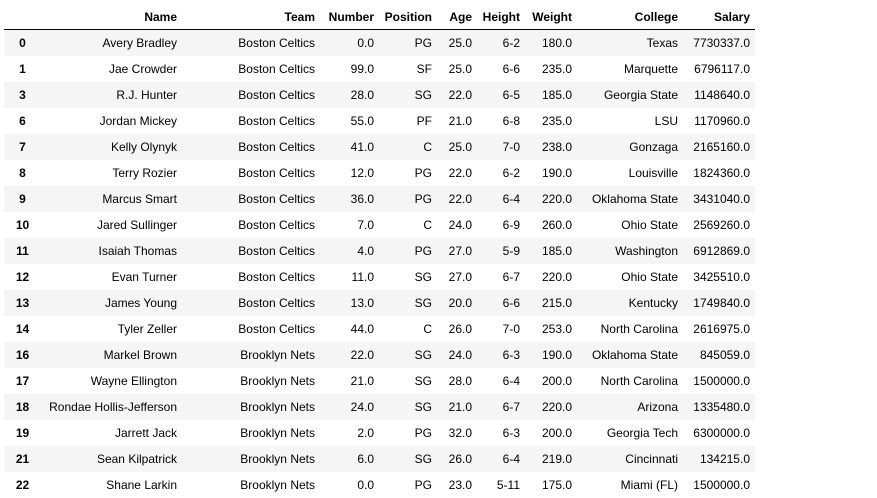 This screenshot has width=877, height=498. I want to click on cell-salary: 1170960.0, so click(719, 121).